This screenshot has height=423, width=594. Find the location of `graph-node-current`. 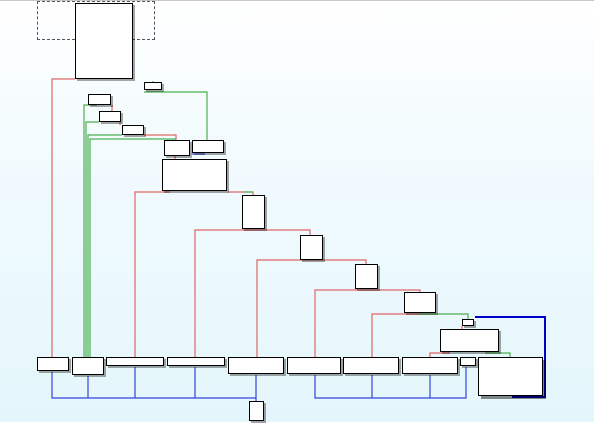

graph-node-current is located at coordinates (510, 376).